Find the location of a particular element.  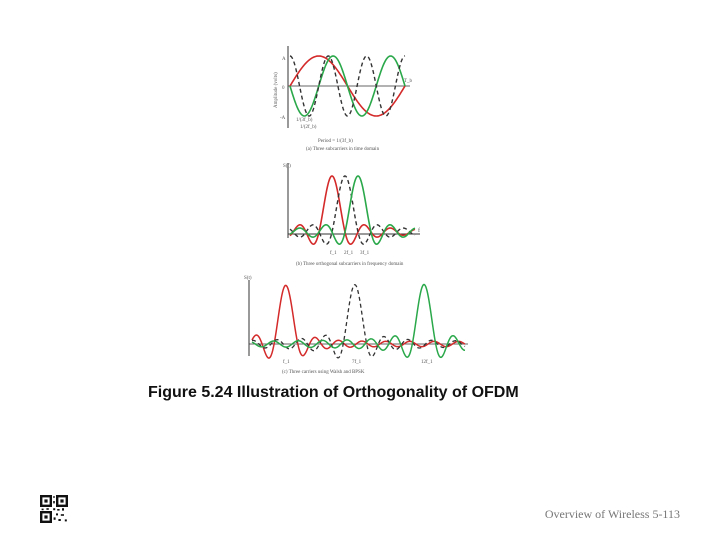

panel-c-green-pulses is located at coordinates (358, 321).